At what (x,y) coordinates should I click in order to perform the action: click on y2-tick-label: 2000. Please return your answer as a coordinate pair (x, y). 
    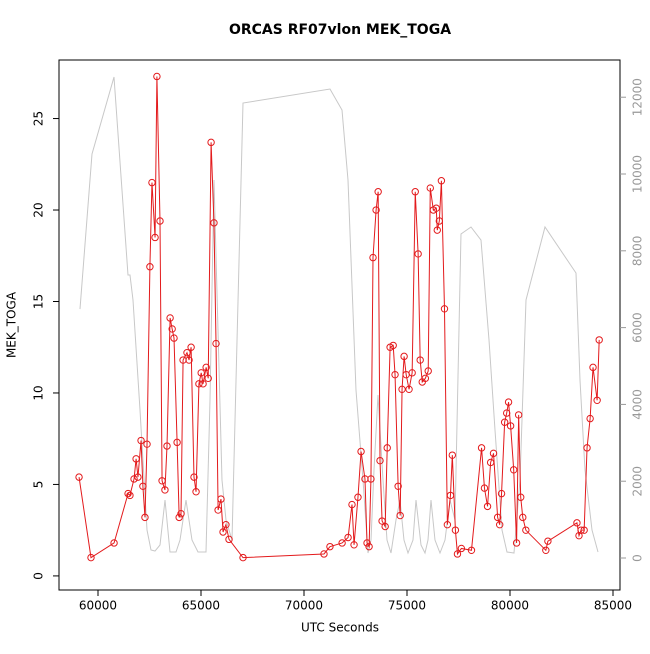
    Looking at the image, I should click on (638, 481).